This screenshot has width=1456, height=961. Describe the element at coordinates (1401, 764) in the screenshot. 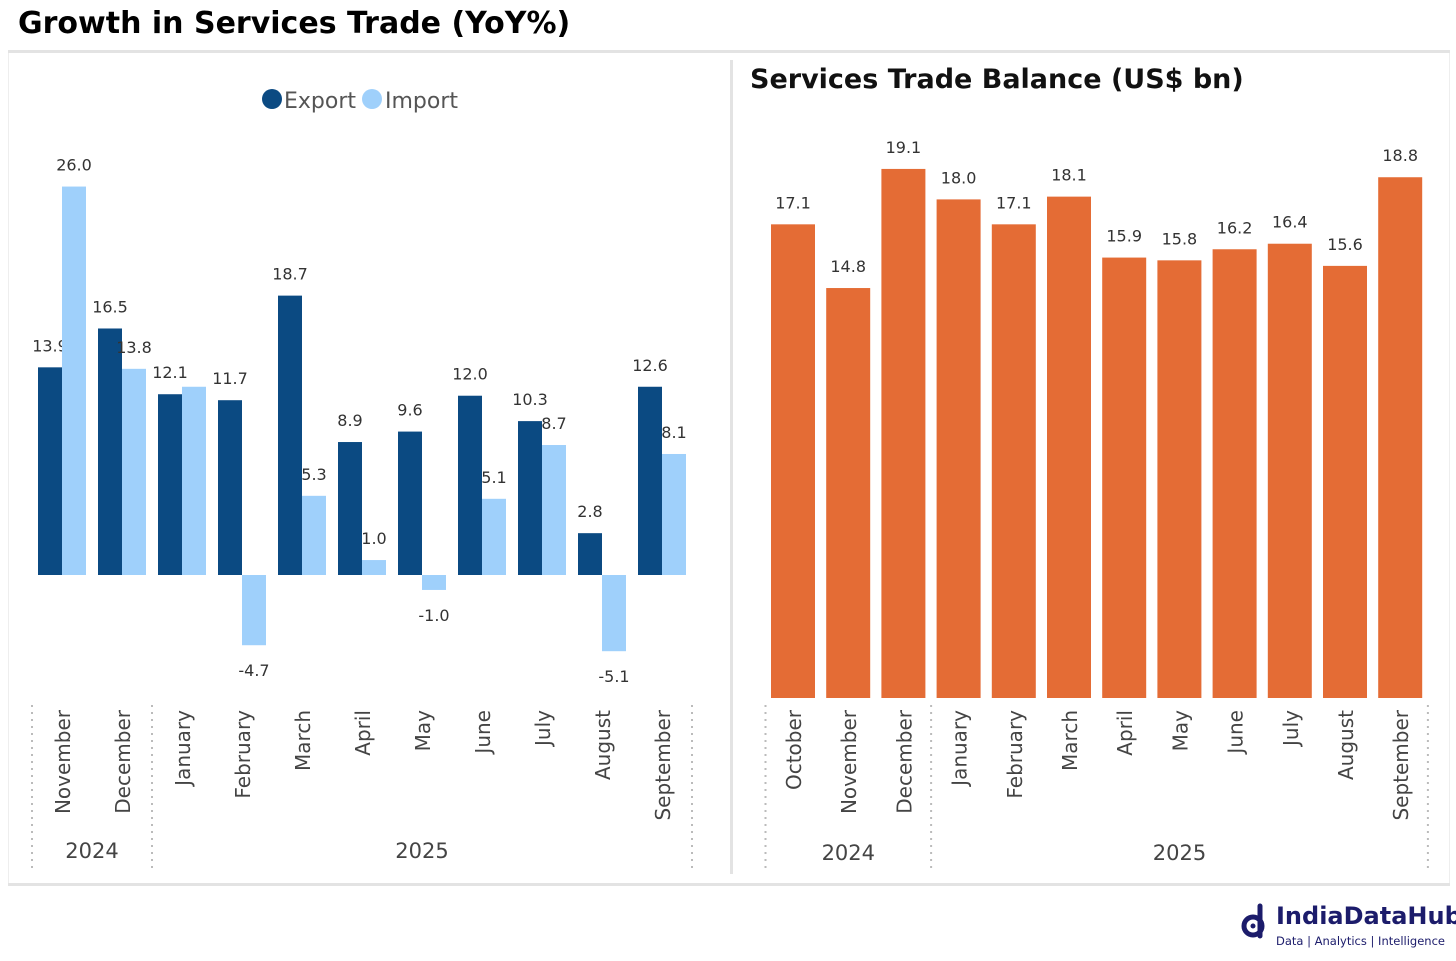

I see `balance-category-label-september: September` at that location.